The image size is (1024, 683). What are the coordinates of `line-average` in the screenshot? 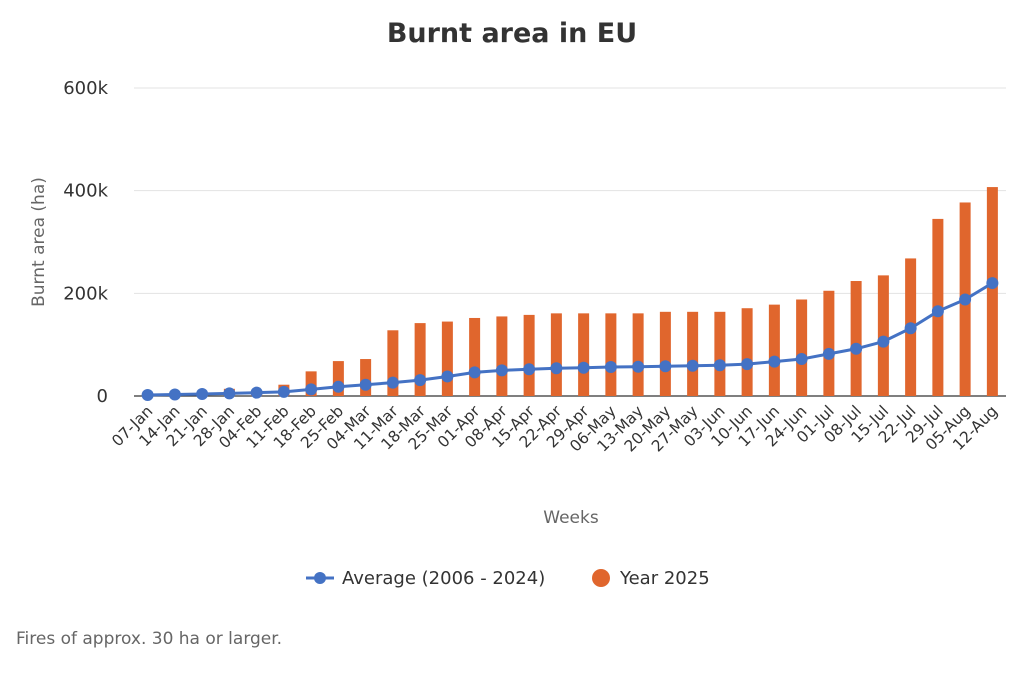 It's located at (570, 339).